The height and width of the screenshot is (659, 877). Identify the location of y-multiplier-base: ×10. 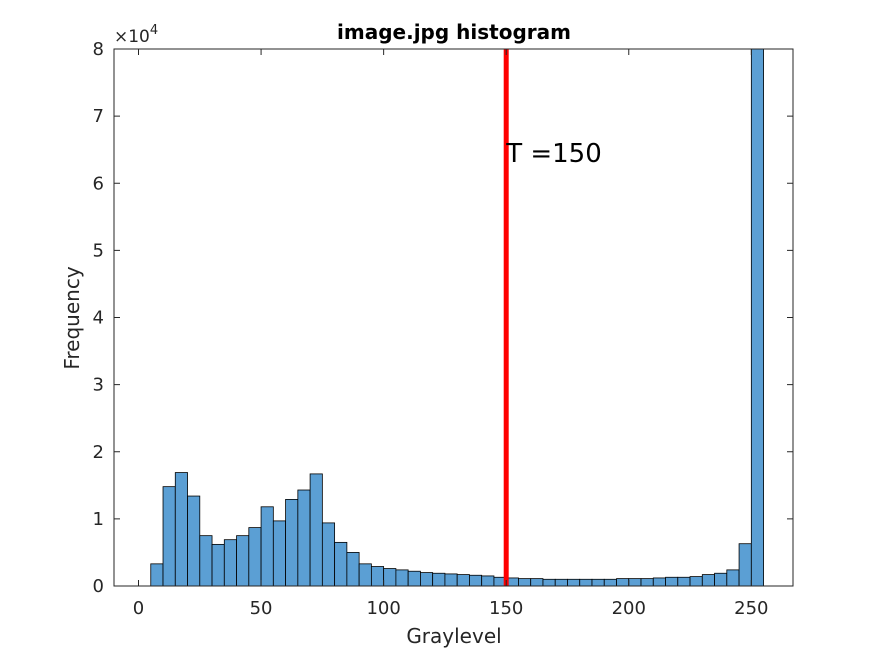
(132, 37).